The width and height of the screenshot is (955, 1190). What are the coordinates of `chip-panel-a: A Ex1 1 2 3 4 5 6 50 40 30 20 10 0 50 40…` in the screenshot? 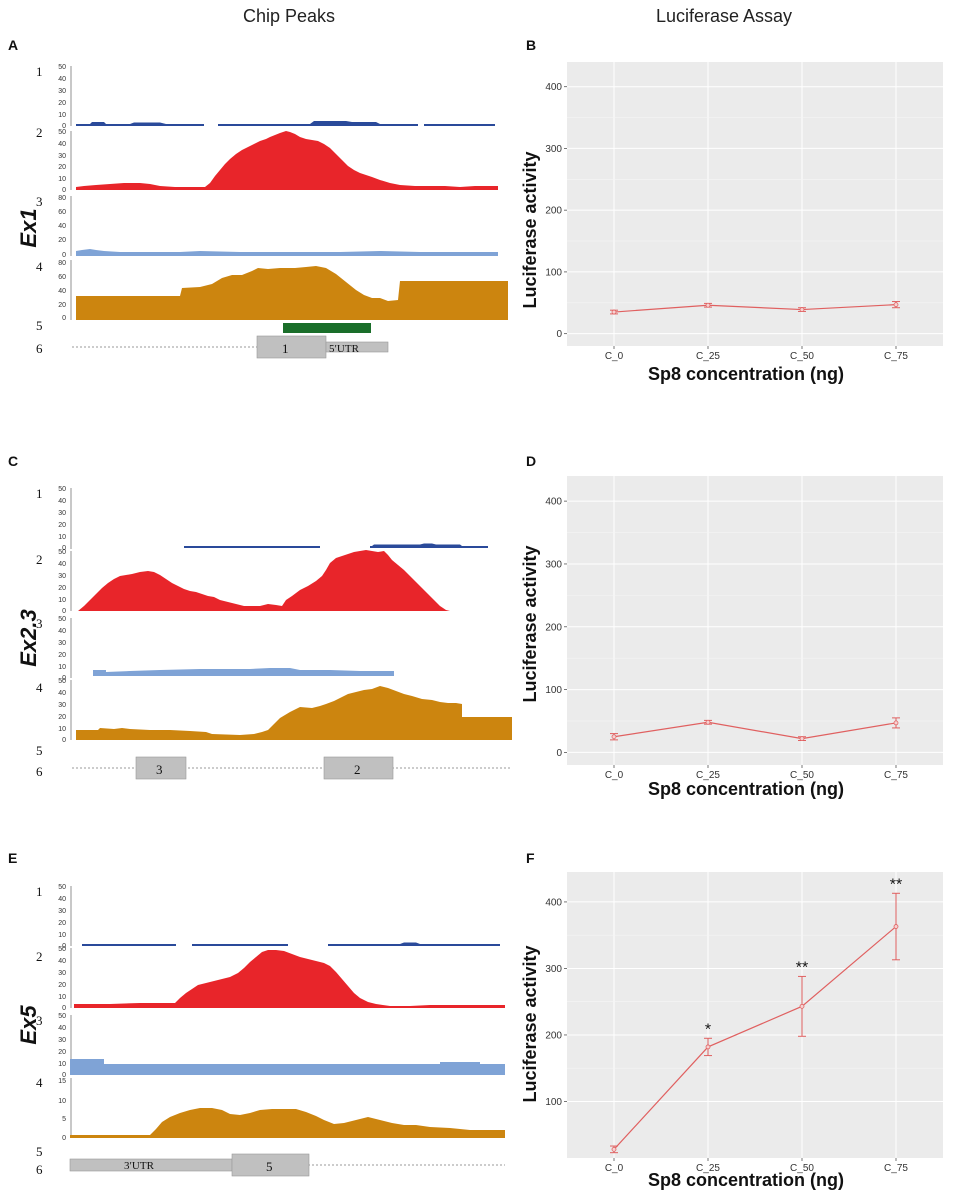 It's located at (258, 198).